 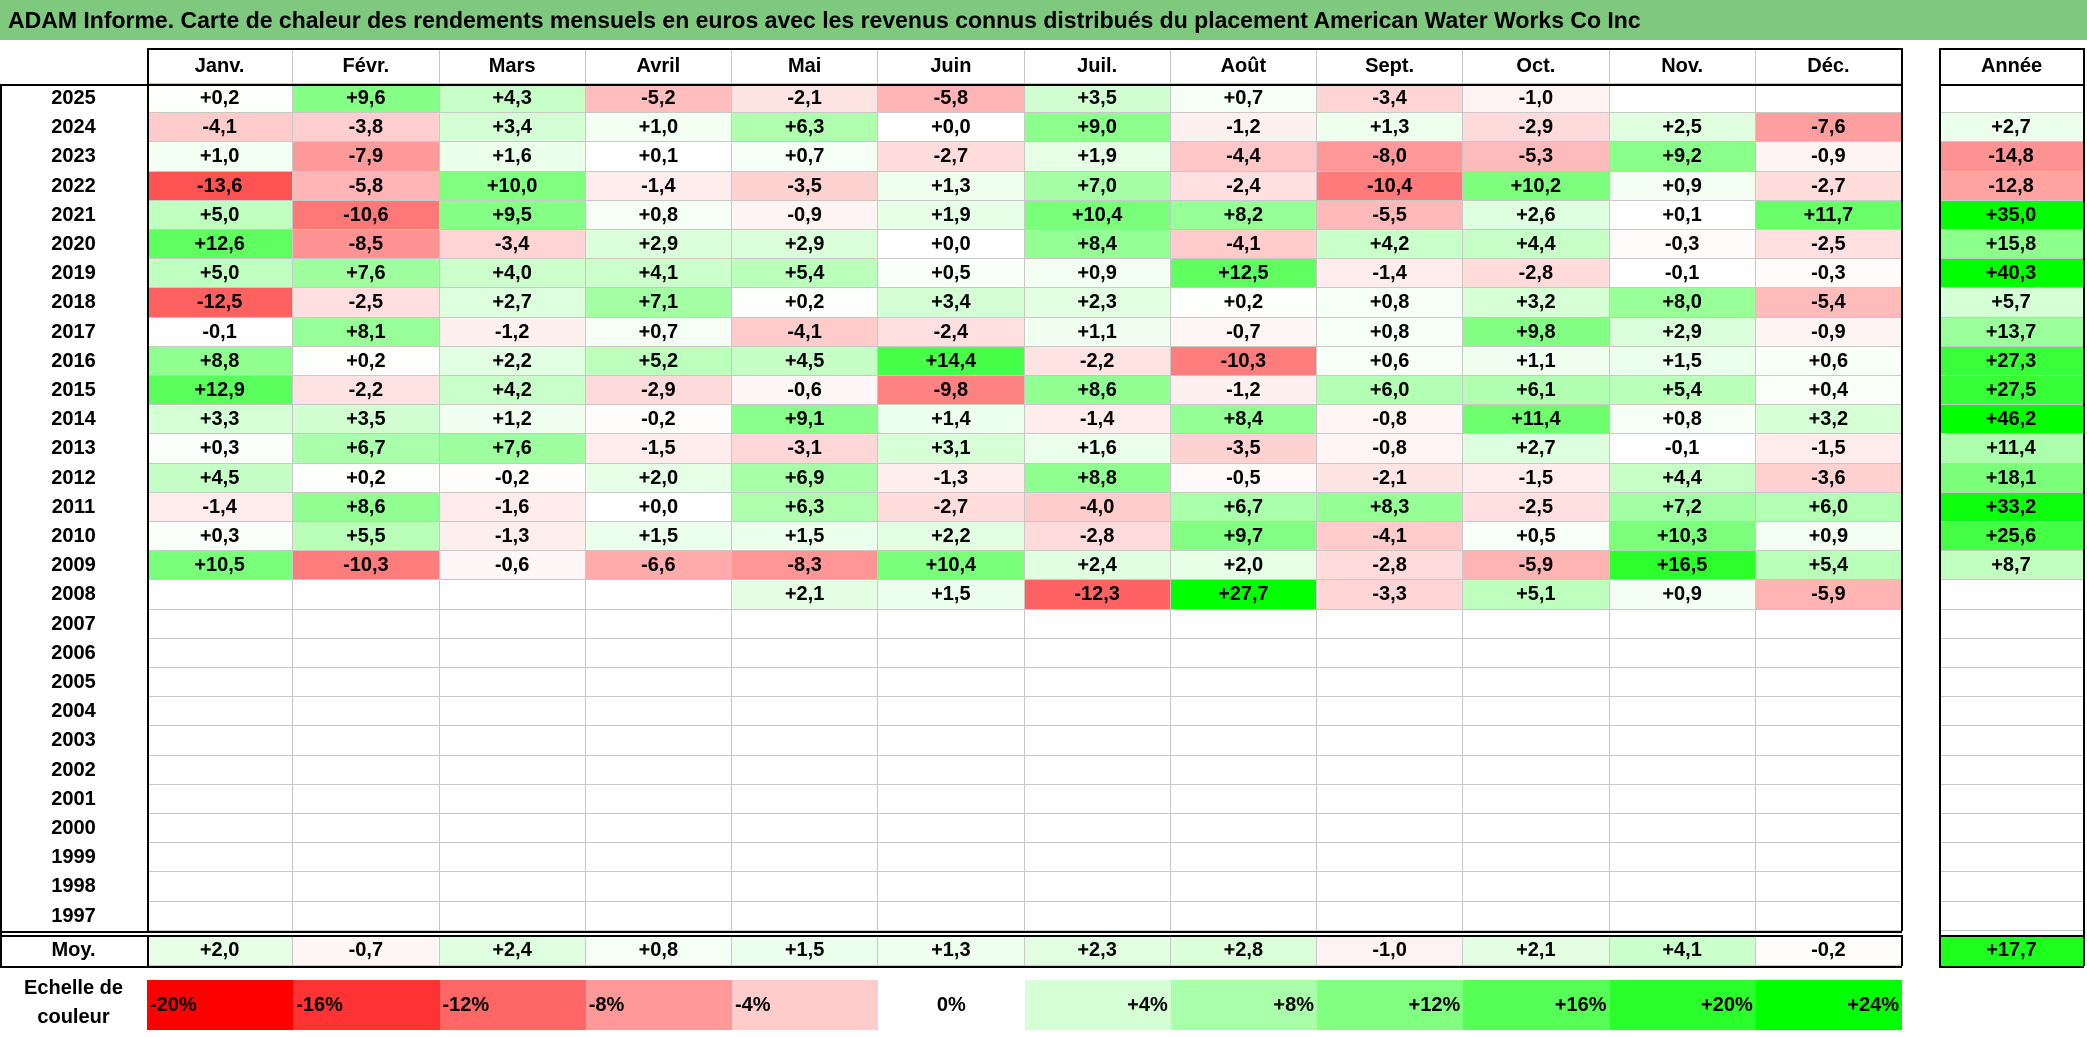 I want to click on heatmap-cell: +0,9, so click(x=1682, y=186).